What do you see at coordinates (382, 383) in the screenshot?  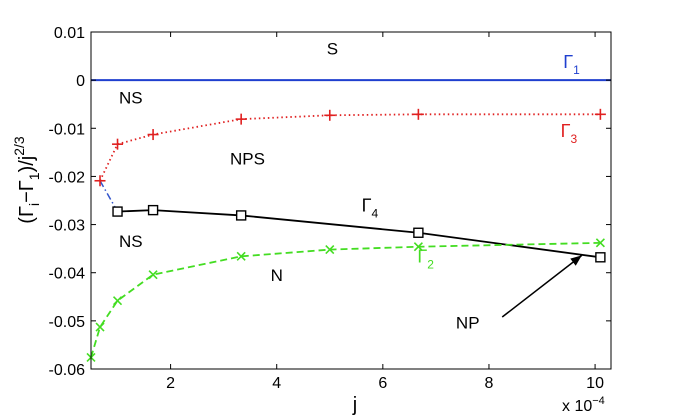 I see `x-tick-label: 6` at bounding box center [382, 383].